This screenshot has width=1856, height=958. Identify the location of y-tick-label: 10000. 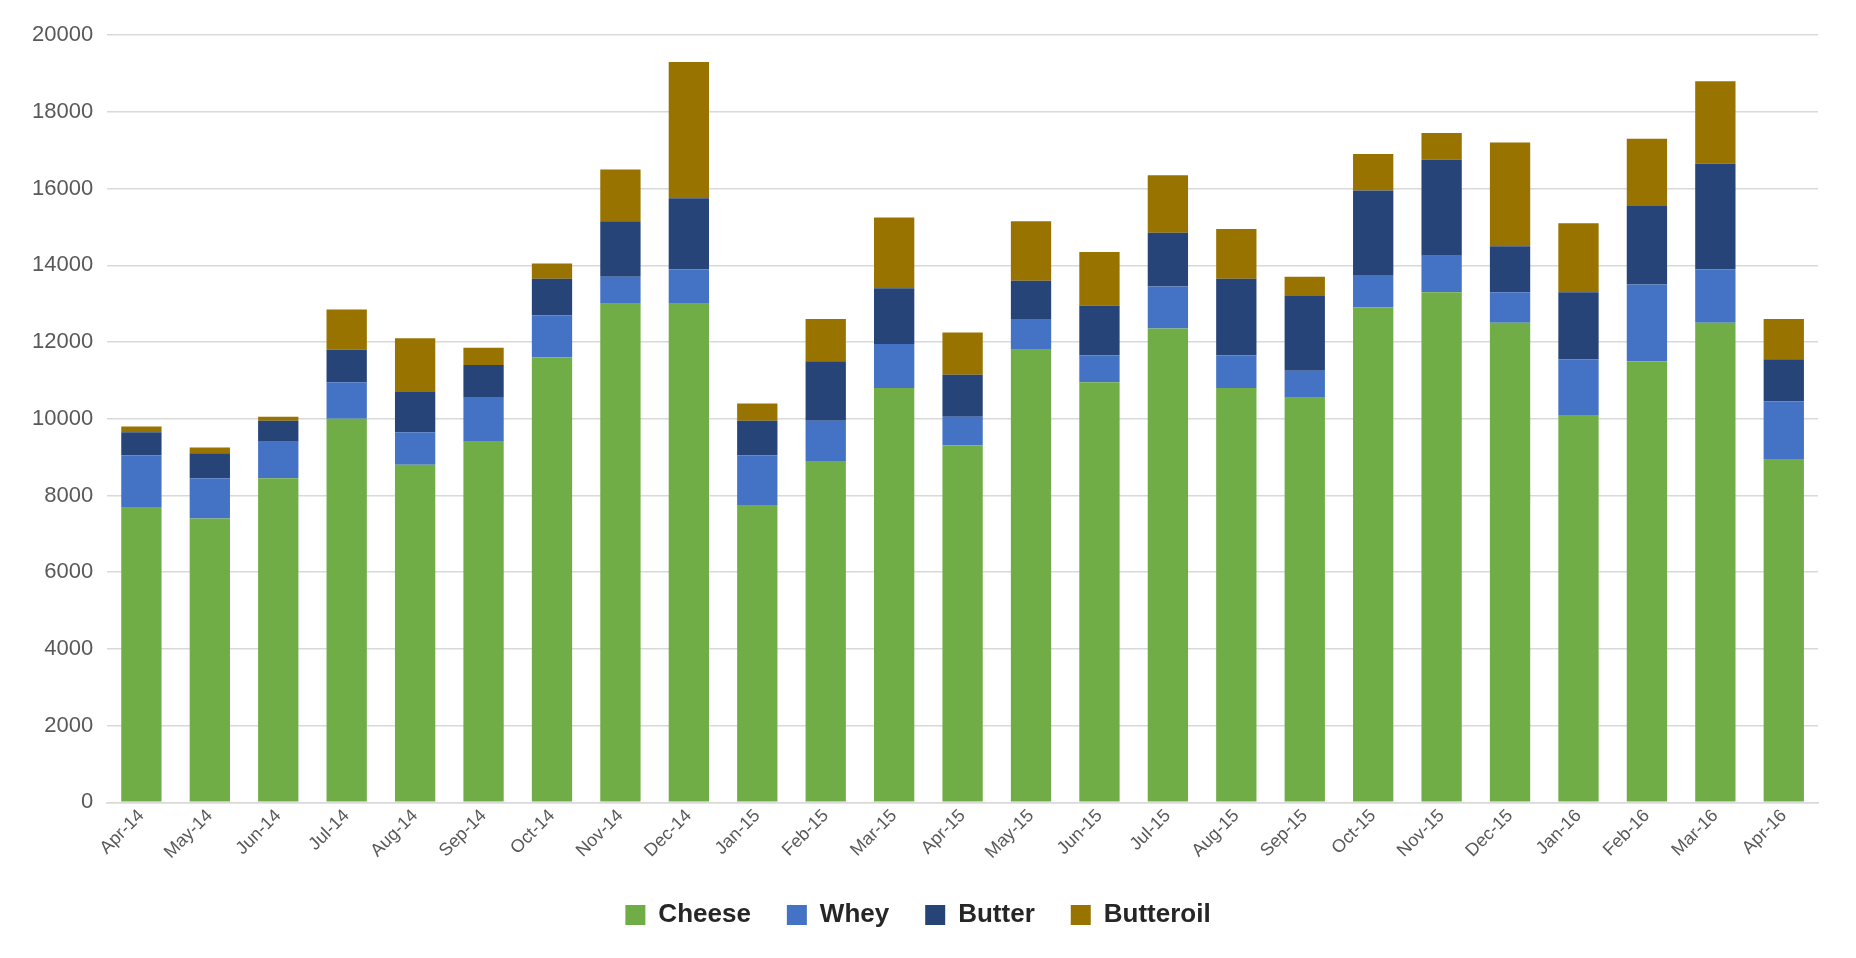
(62, 417).